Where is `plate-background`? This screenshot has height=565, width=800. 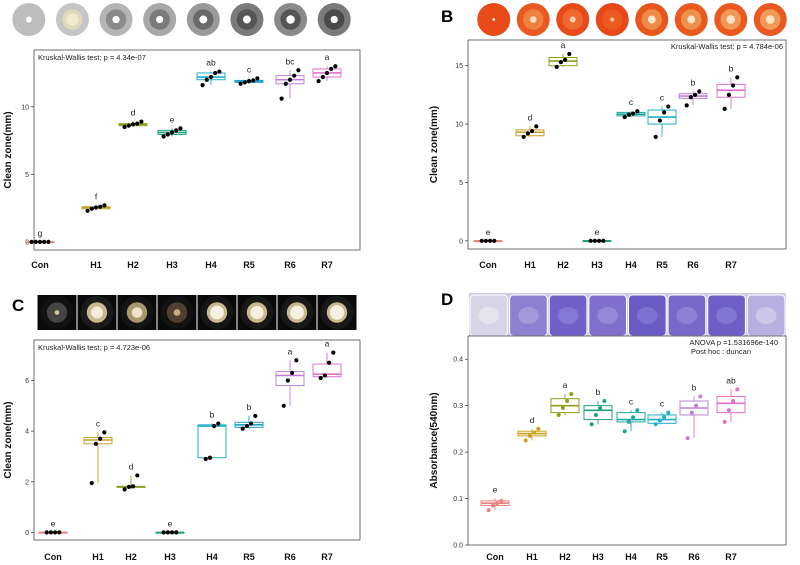 plate-background is located at coordinates (627, 315).